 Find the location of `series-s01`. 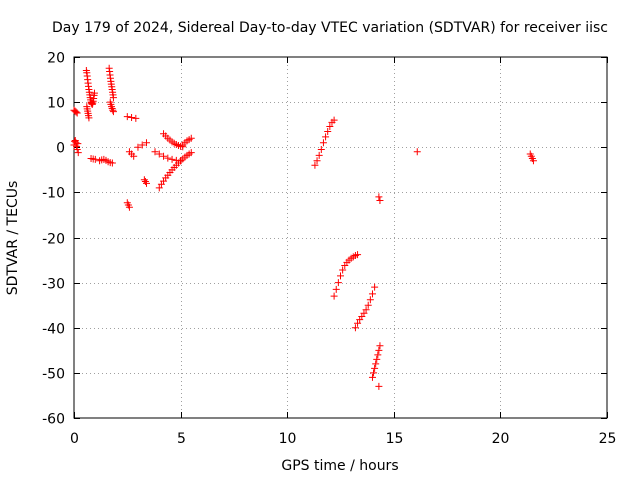

series-s01 is located at coordinates (75, 111).